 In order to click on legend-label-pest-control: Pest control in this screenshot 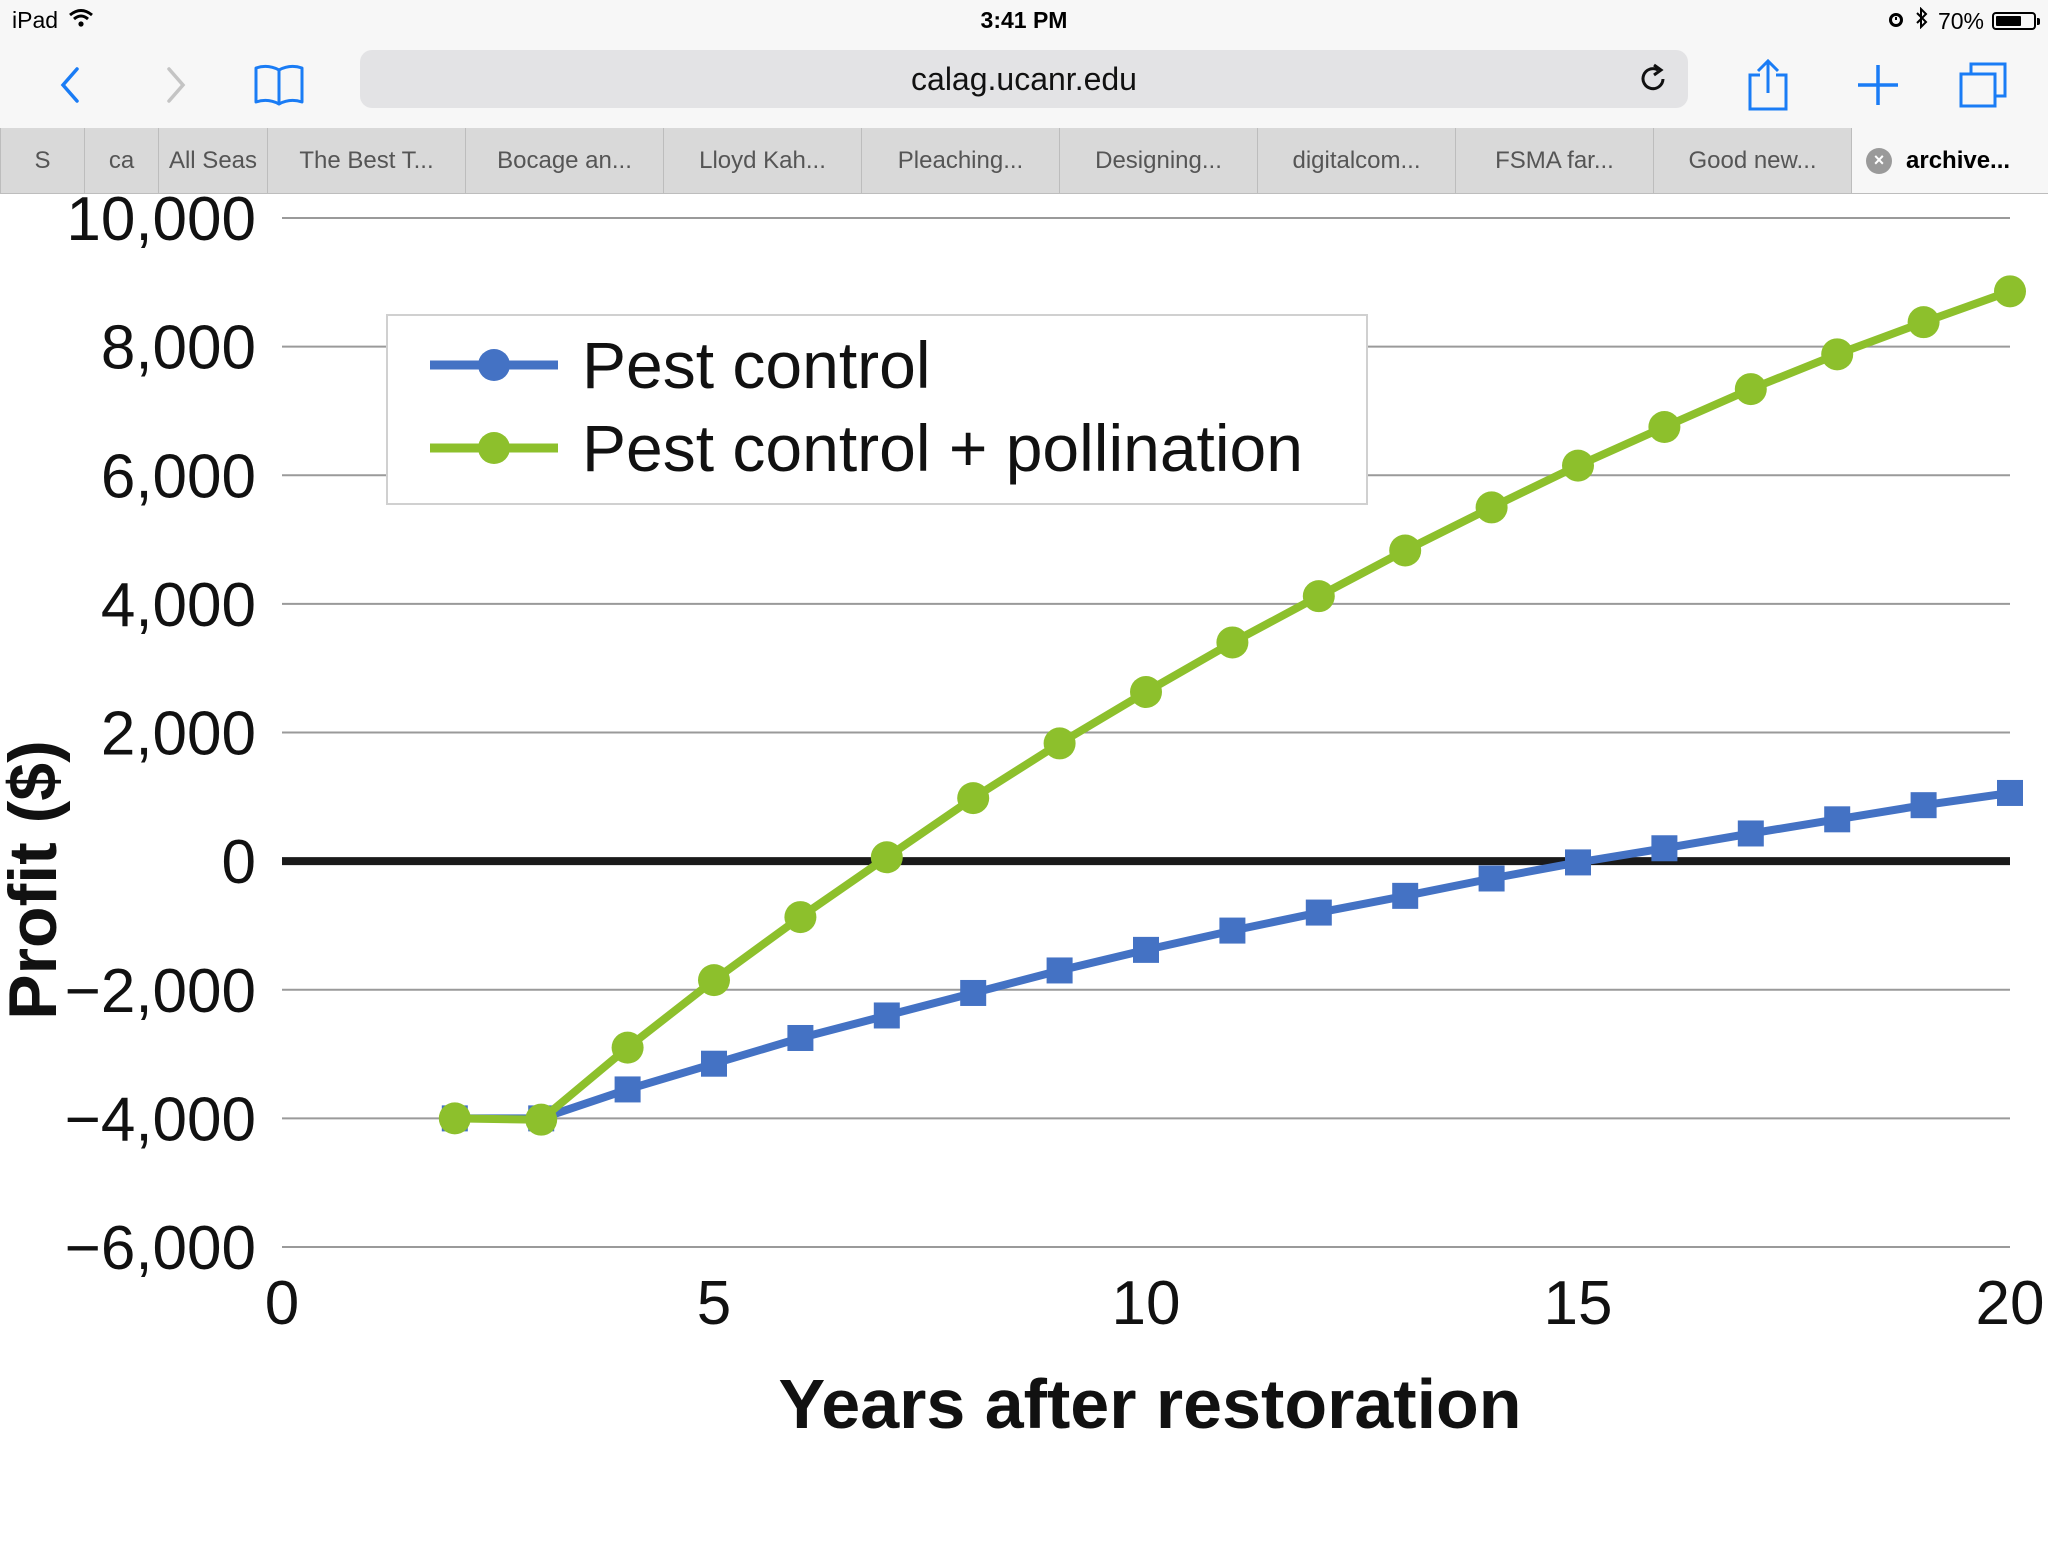, I will do `click(756, 365)`.